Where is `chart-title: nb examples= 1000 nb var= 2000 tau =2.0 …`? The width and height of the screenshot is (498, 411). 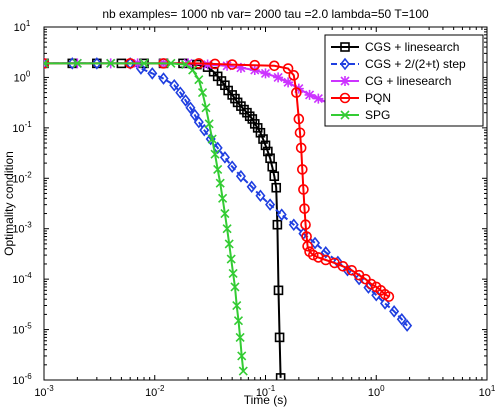 chart-title: nb examples= 1000 nb var= 2000 tau =2.0 … is located at coordinates (265, 14).